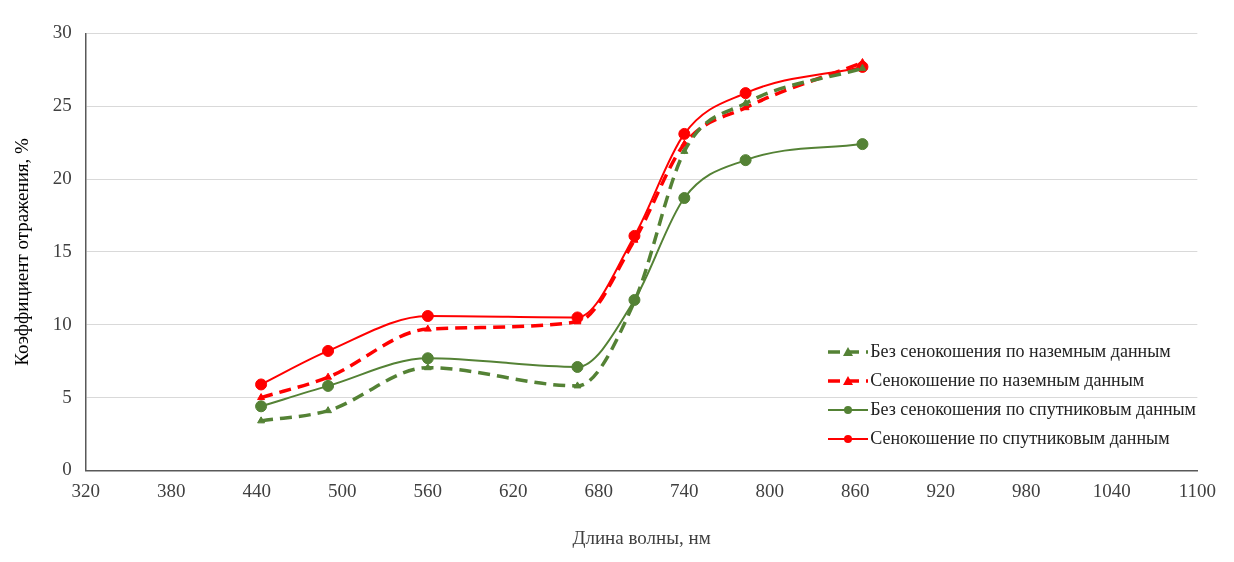 This screenshot has height=562, width=1234. Describe the element at coordinates (941, 490) in the screenshot. I see `x-tick-label: 920` at that location.